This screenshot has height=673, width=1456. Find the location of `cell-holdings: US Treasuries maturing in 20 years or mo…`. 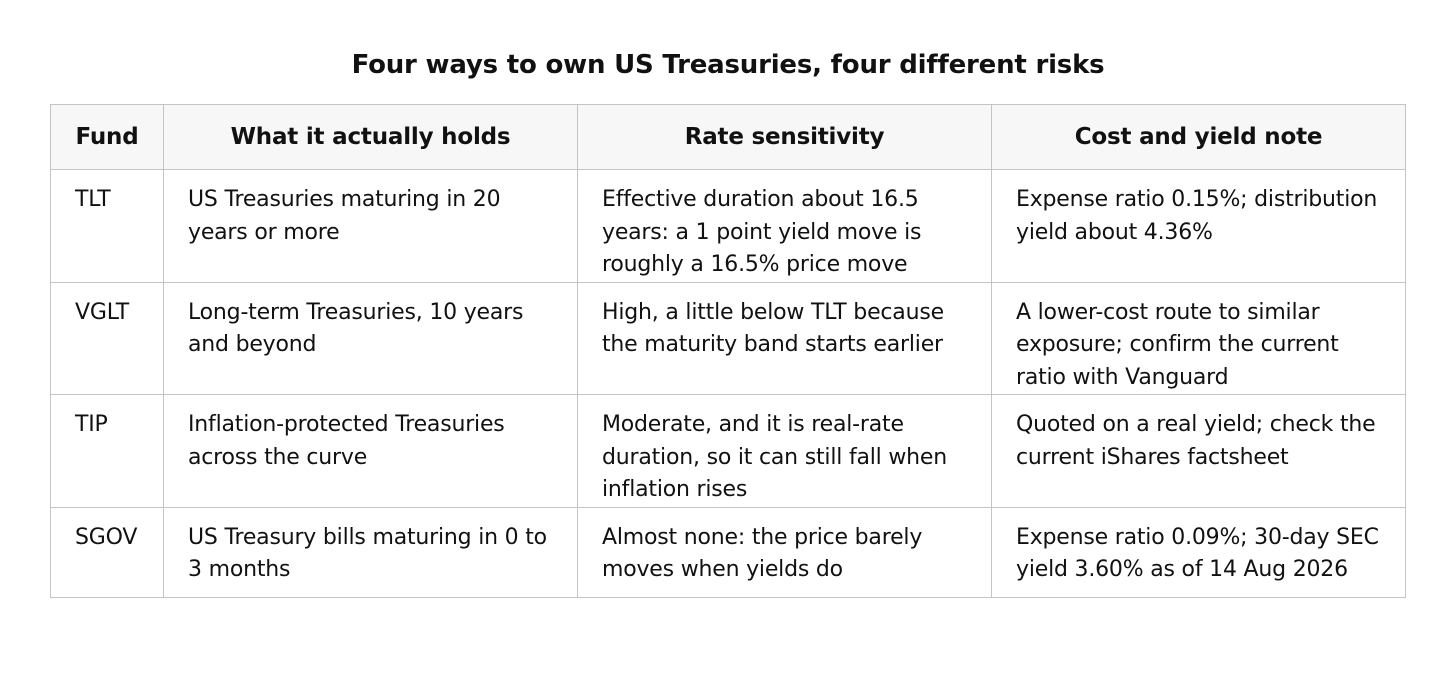

cell-holdings: US Treasuries maturing in 20 years or mo… is located at coordinates (370, 226).